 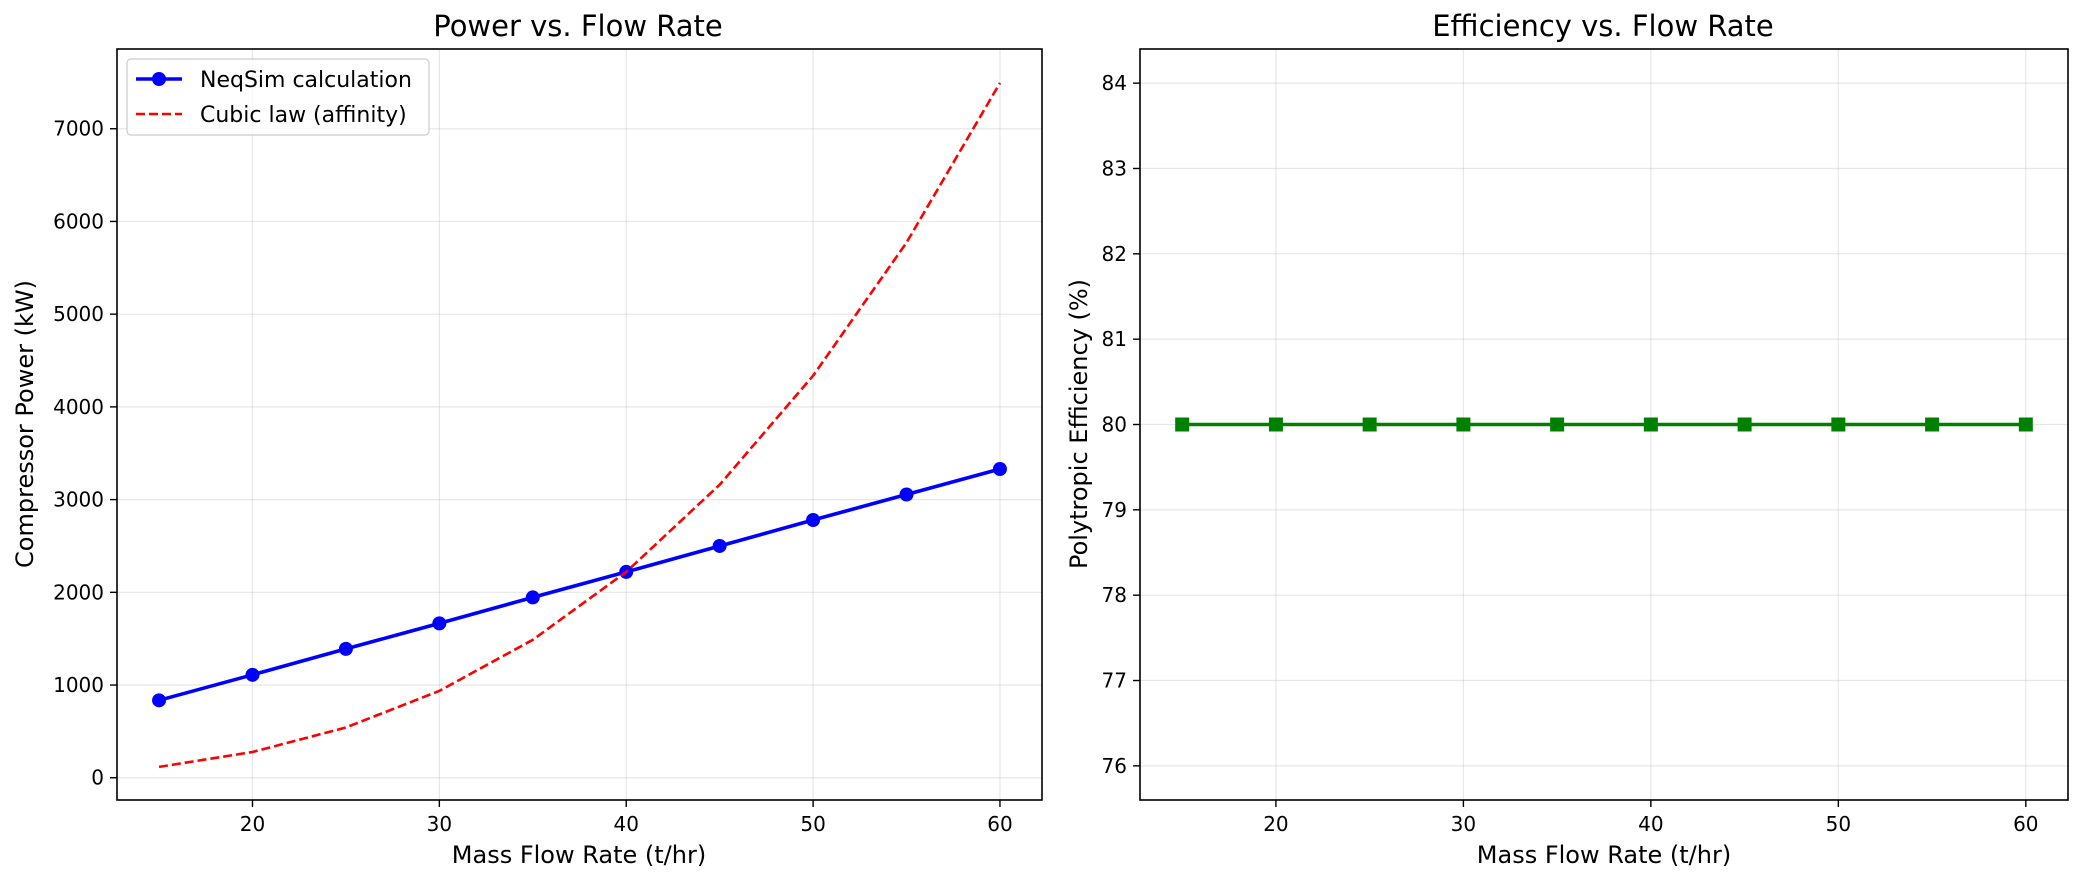 I want to click on y-tick-label: 79, so click(x=1114, y=510).